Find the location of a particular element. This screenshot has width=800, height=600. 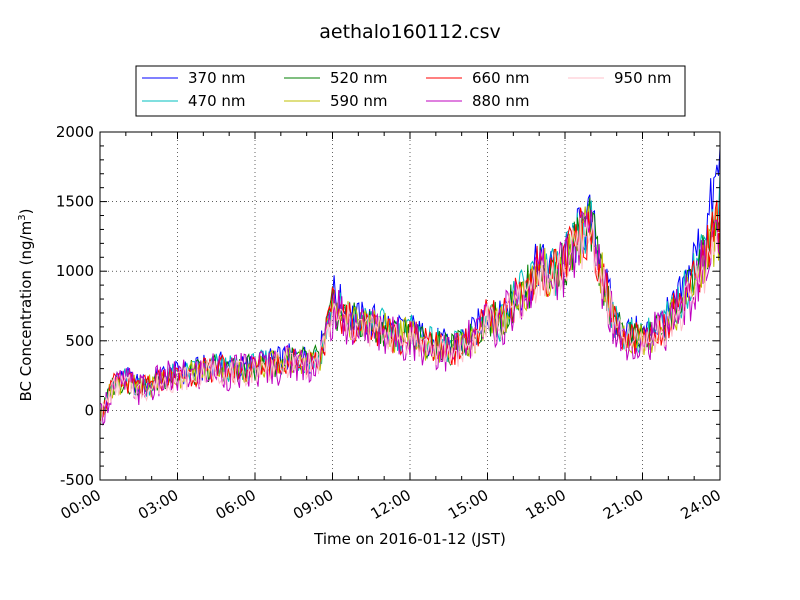

legend-label: 660 nm is located at coordinates (501, 78).